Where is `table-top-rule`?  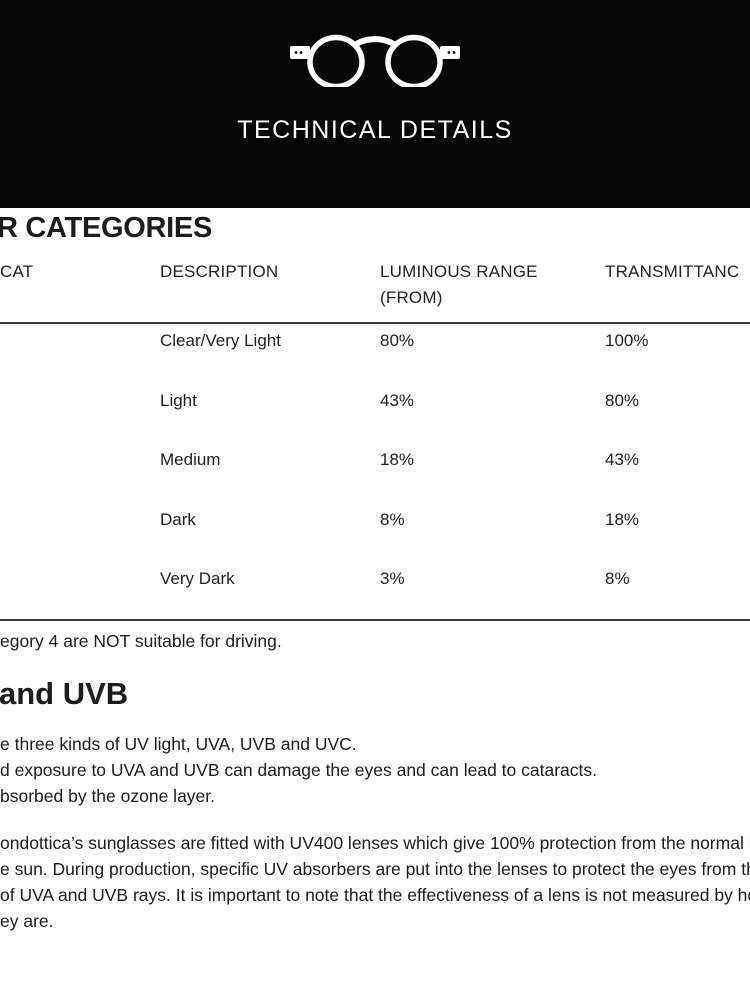 table-top-rule is located at coordinates (375, 323).